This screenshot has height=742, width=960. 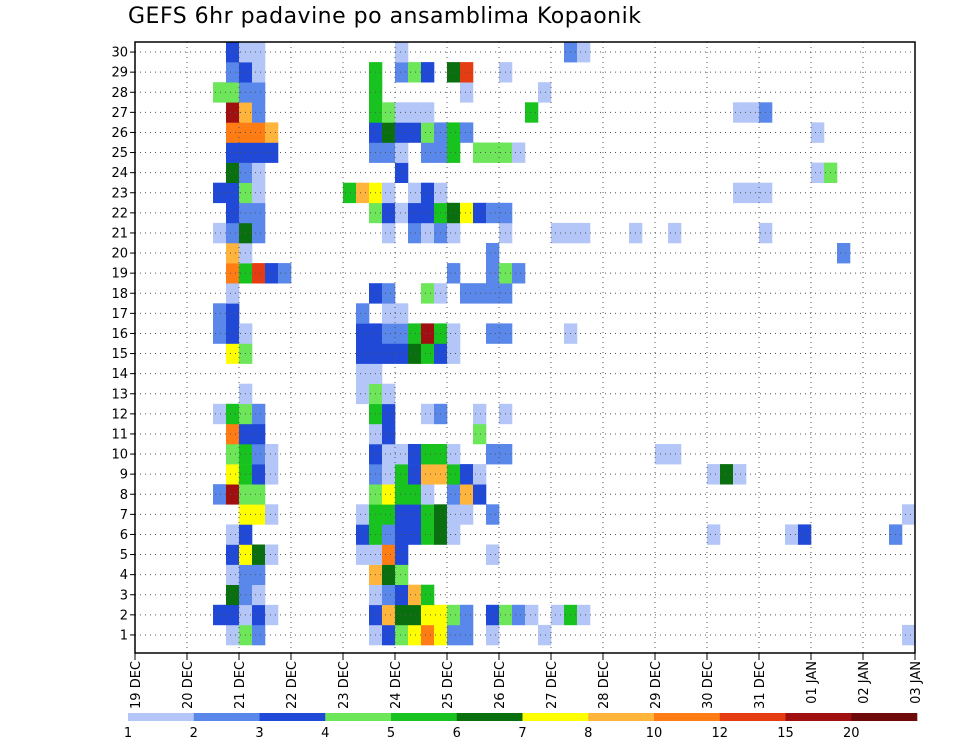 What do you see at coordinates (812, 682) in the screenshot?
I see `x-tick-label: 01 JAN` at bounding box center [812, 682].